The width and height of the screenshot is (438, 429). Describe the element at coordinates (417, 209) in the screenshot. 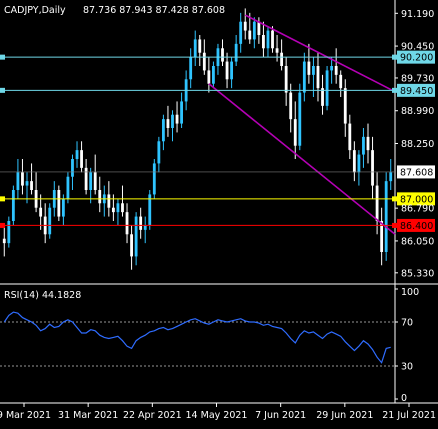

I see `price-tick-label: 86.790` at that location.